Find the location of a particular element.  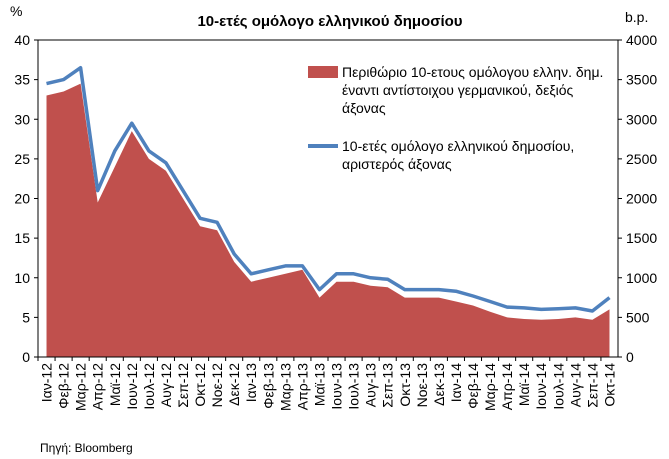

y2-tick-label: 3500 is located at coordinates (641, 80).